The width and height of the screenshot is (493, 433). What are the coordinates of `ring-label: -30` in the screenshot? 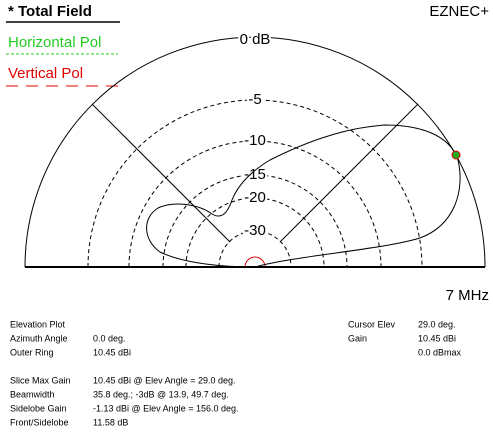 It's located at (255, 230).